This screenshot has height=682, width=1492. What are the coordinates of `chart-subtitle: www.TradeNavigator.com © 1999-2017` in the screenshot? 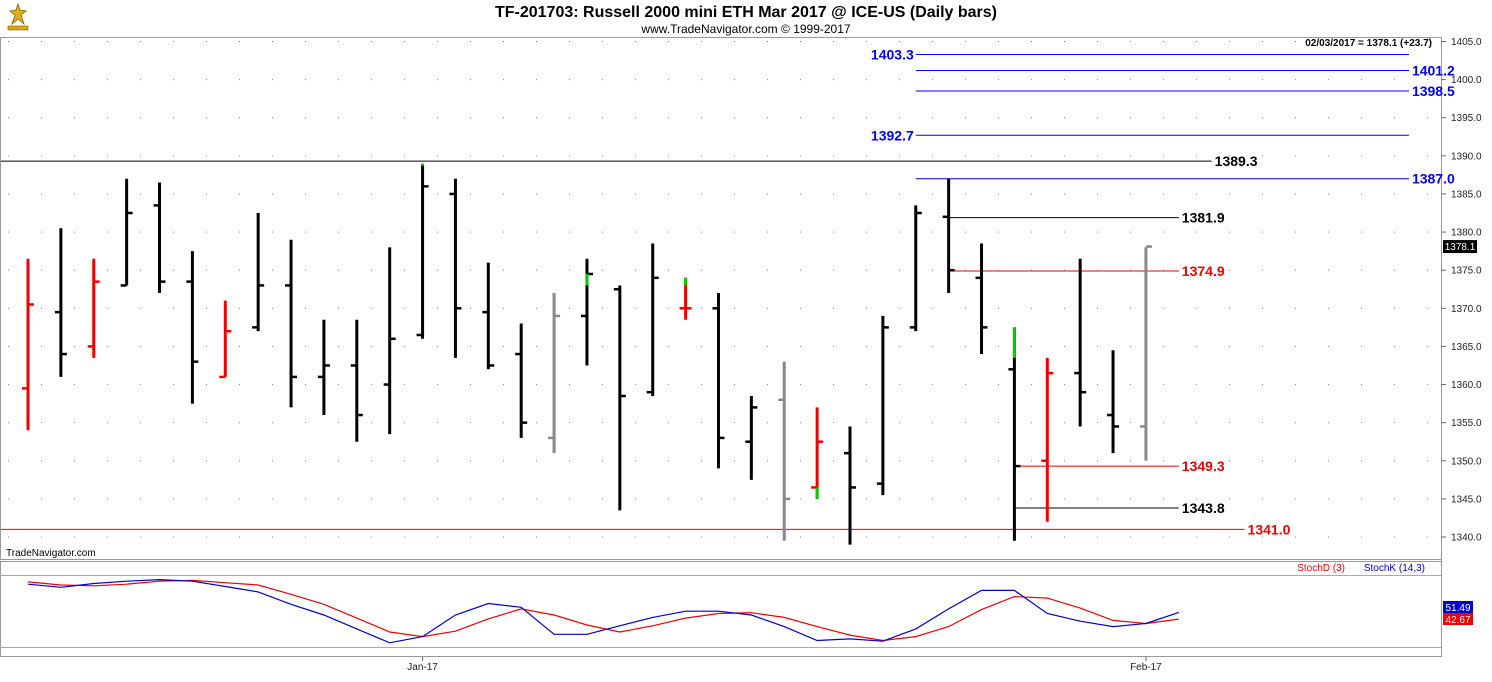 It's located at (745, 29).